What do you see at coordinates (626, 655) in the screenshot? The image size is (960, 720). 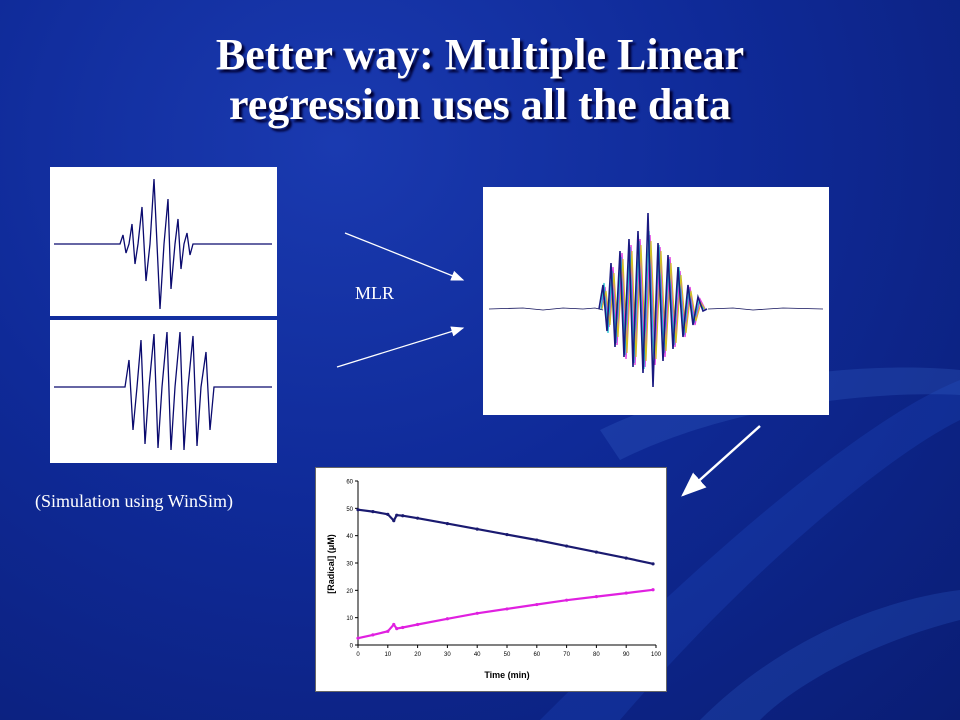 I see `x-tick-label: 90` at bounding box center [626, 655].